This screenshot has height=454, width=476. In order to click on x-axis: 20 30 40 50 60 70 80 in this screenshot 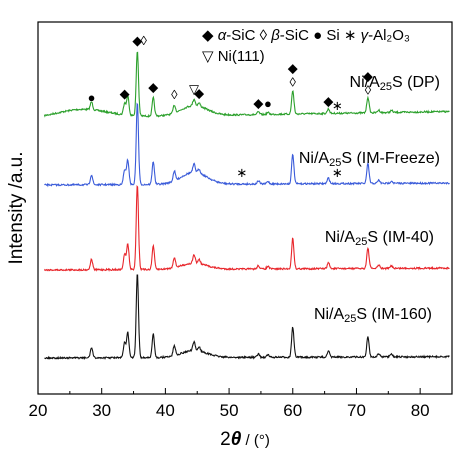, I will do `click(229, 404)`.